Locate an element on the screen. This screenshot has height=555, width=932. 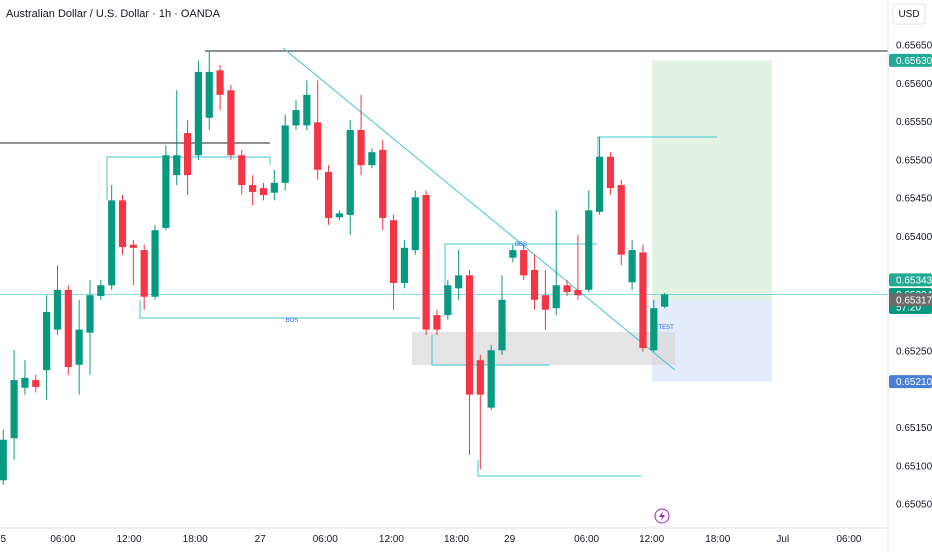
countdown: 57:20 is located at coordinates (908, 307).